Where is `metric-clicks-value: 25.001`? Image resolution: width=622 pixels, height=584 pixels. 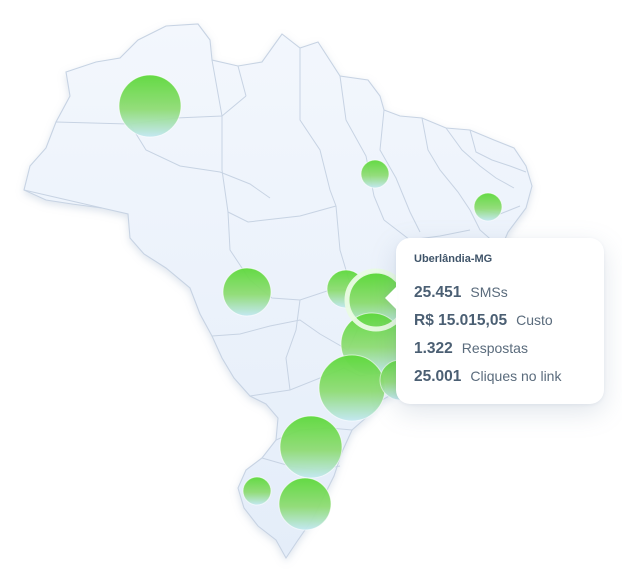
metric-clicks-value: 25.001 is located at coordinates (438, 376).